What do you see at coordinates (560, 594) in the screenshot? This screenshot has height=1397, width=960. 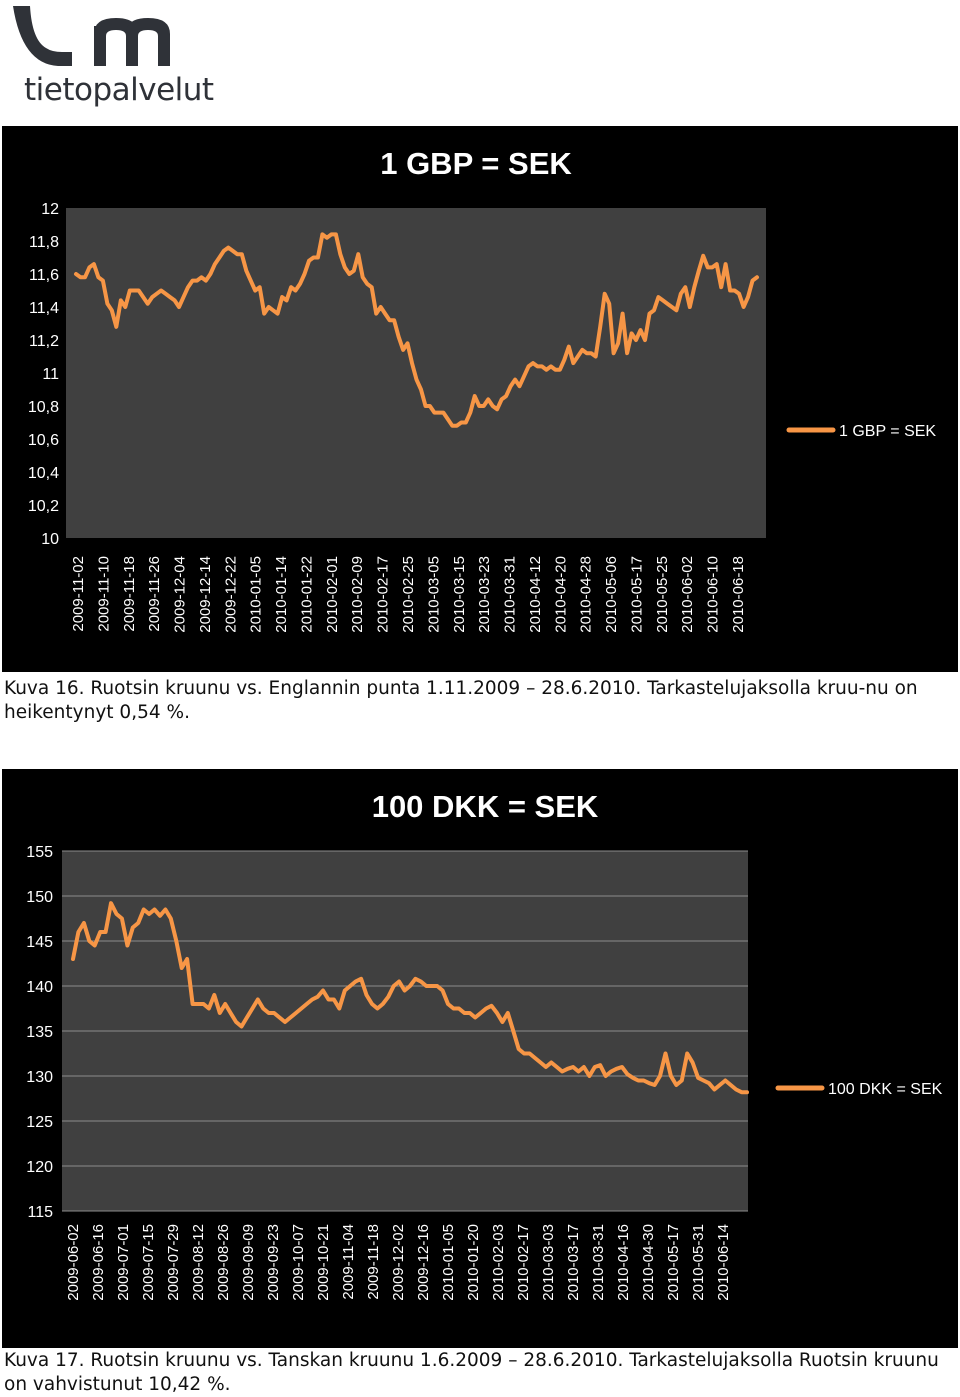 I see `x-tick-label: 2010-04-20` at bounding box center [560, 594].